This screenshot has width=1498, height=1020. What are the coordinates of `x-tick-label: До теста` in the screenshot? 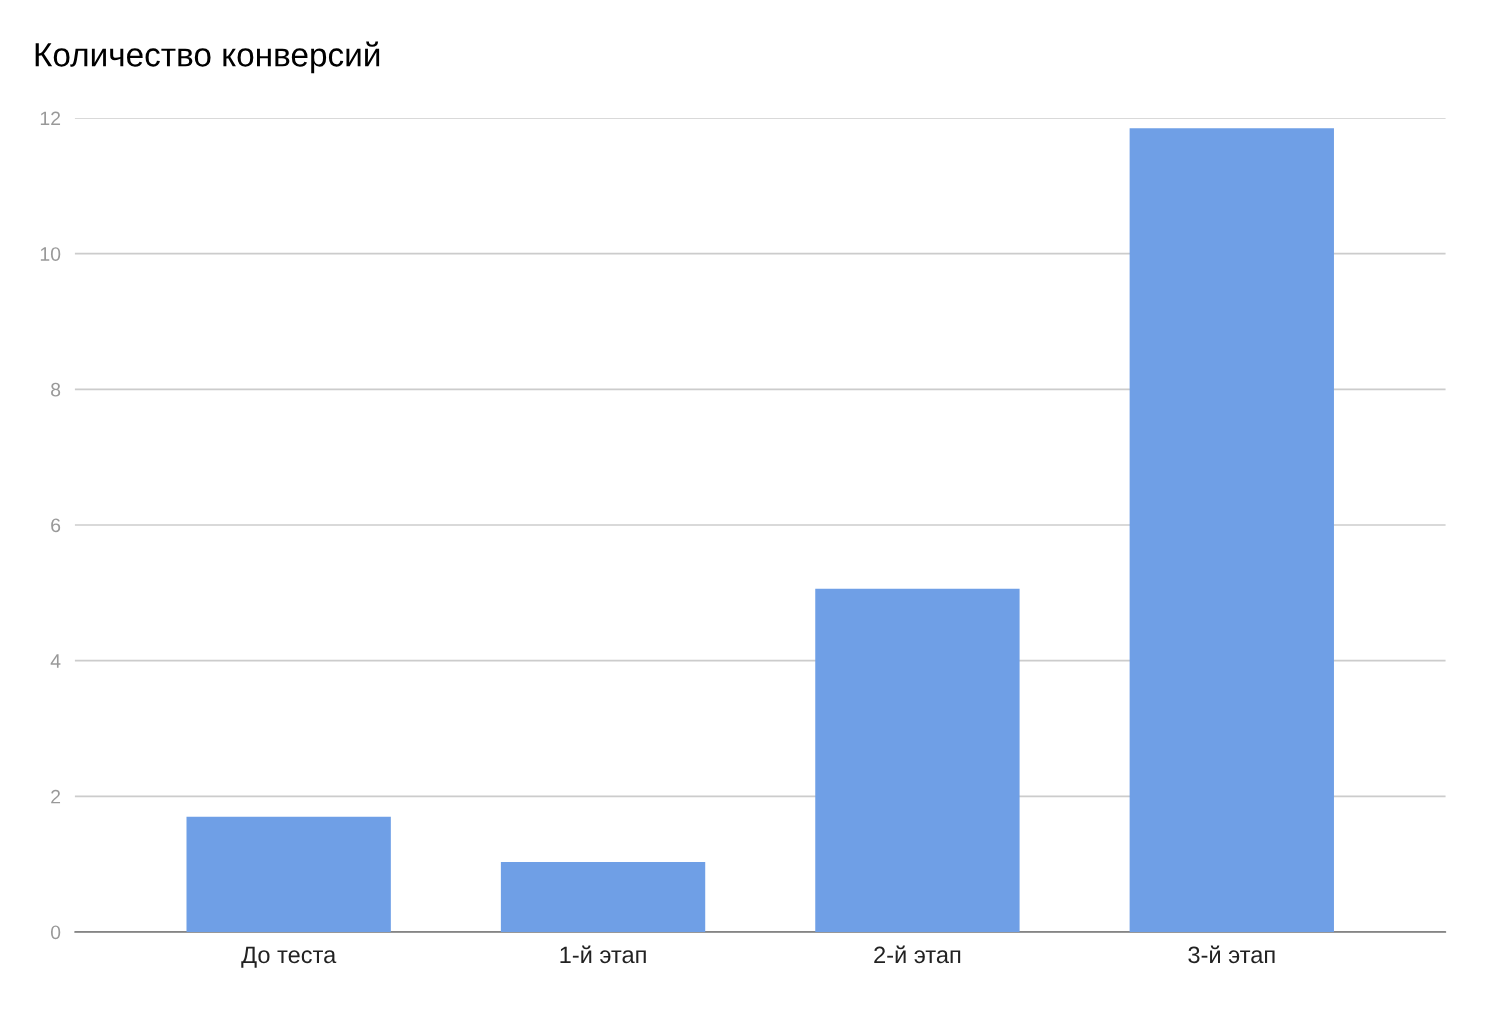 It's located at (289, 957).